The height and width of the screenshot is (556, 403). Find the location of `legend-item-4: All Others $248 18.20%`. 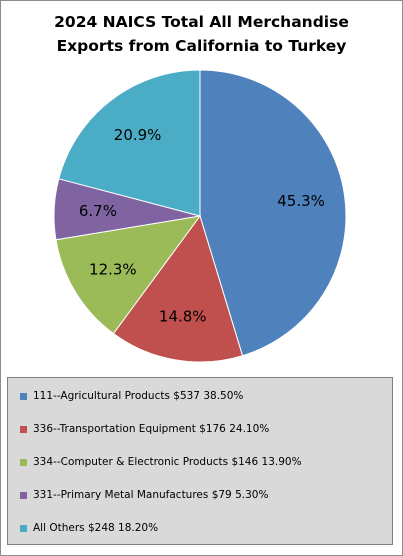

legend-item-4: All Others $248 18.20% is located at coordinates (89, 528).